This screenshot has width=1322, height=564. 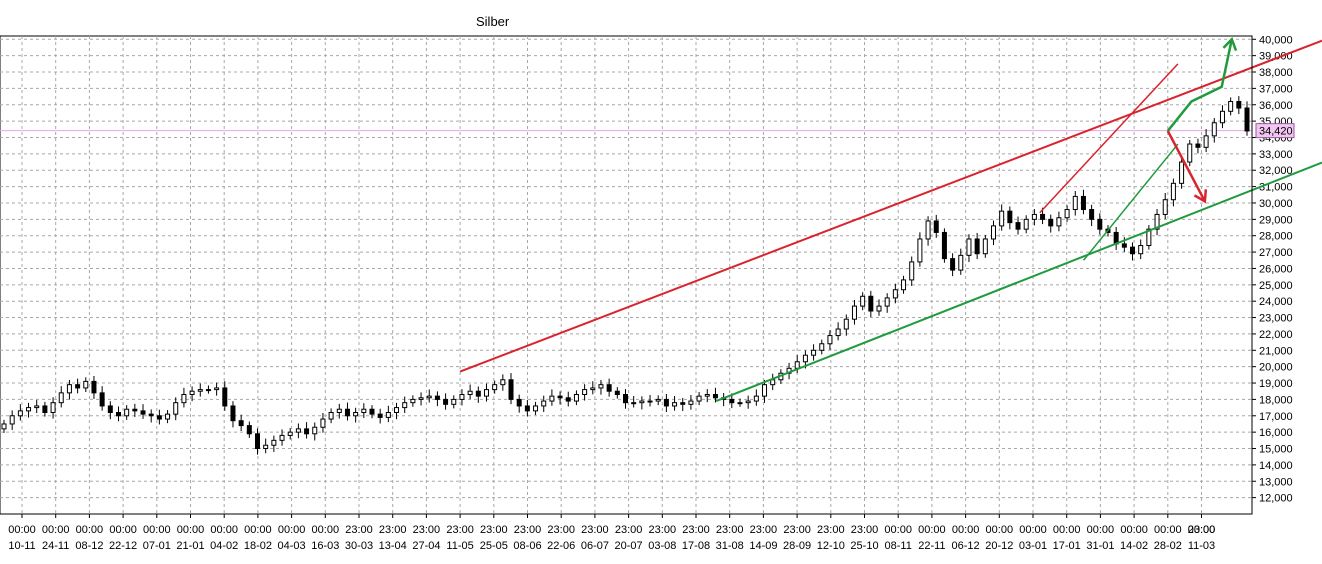 I want to click on x-tick-date: 20-07, so click(x=629, y=546).